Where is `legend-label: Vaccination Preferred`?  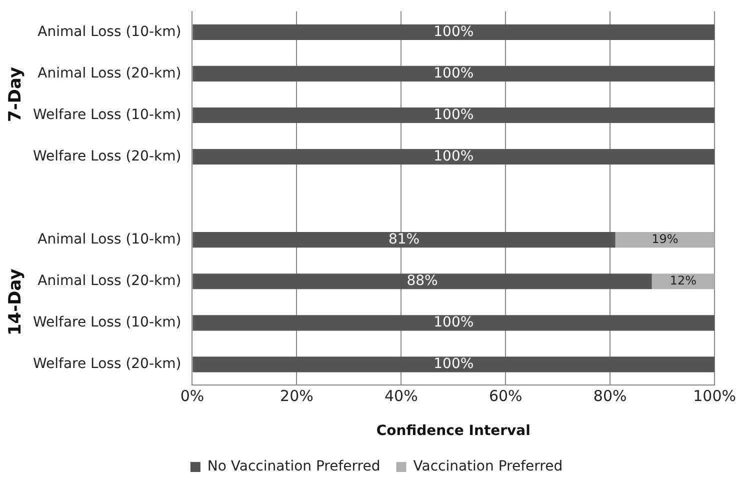 legend-label: Vaccination Preferred is located at coordinates (488, 466).